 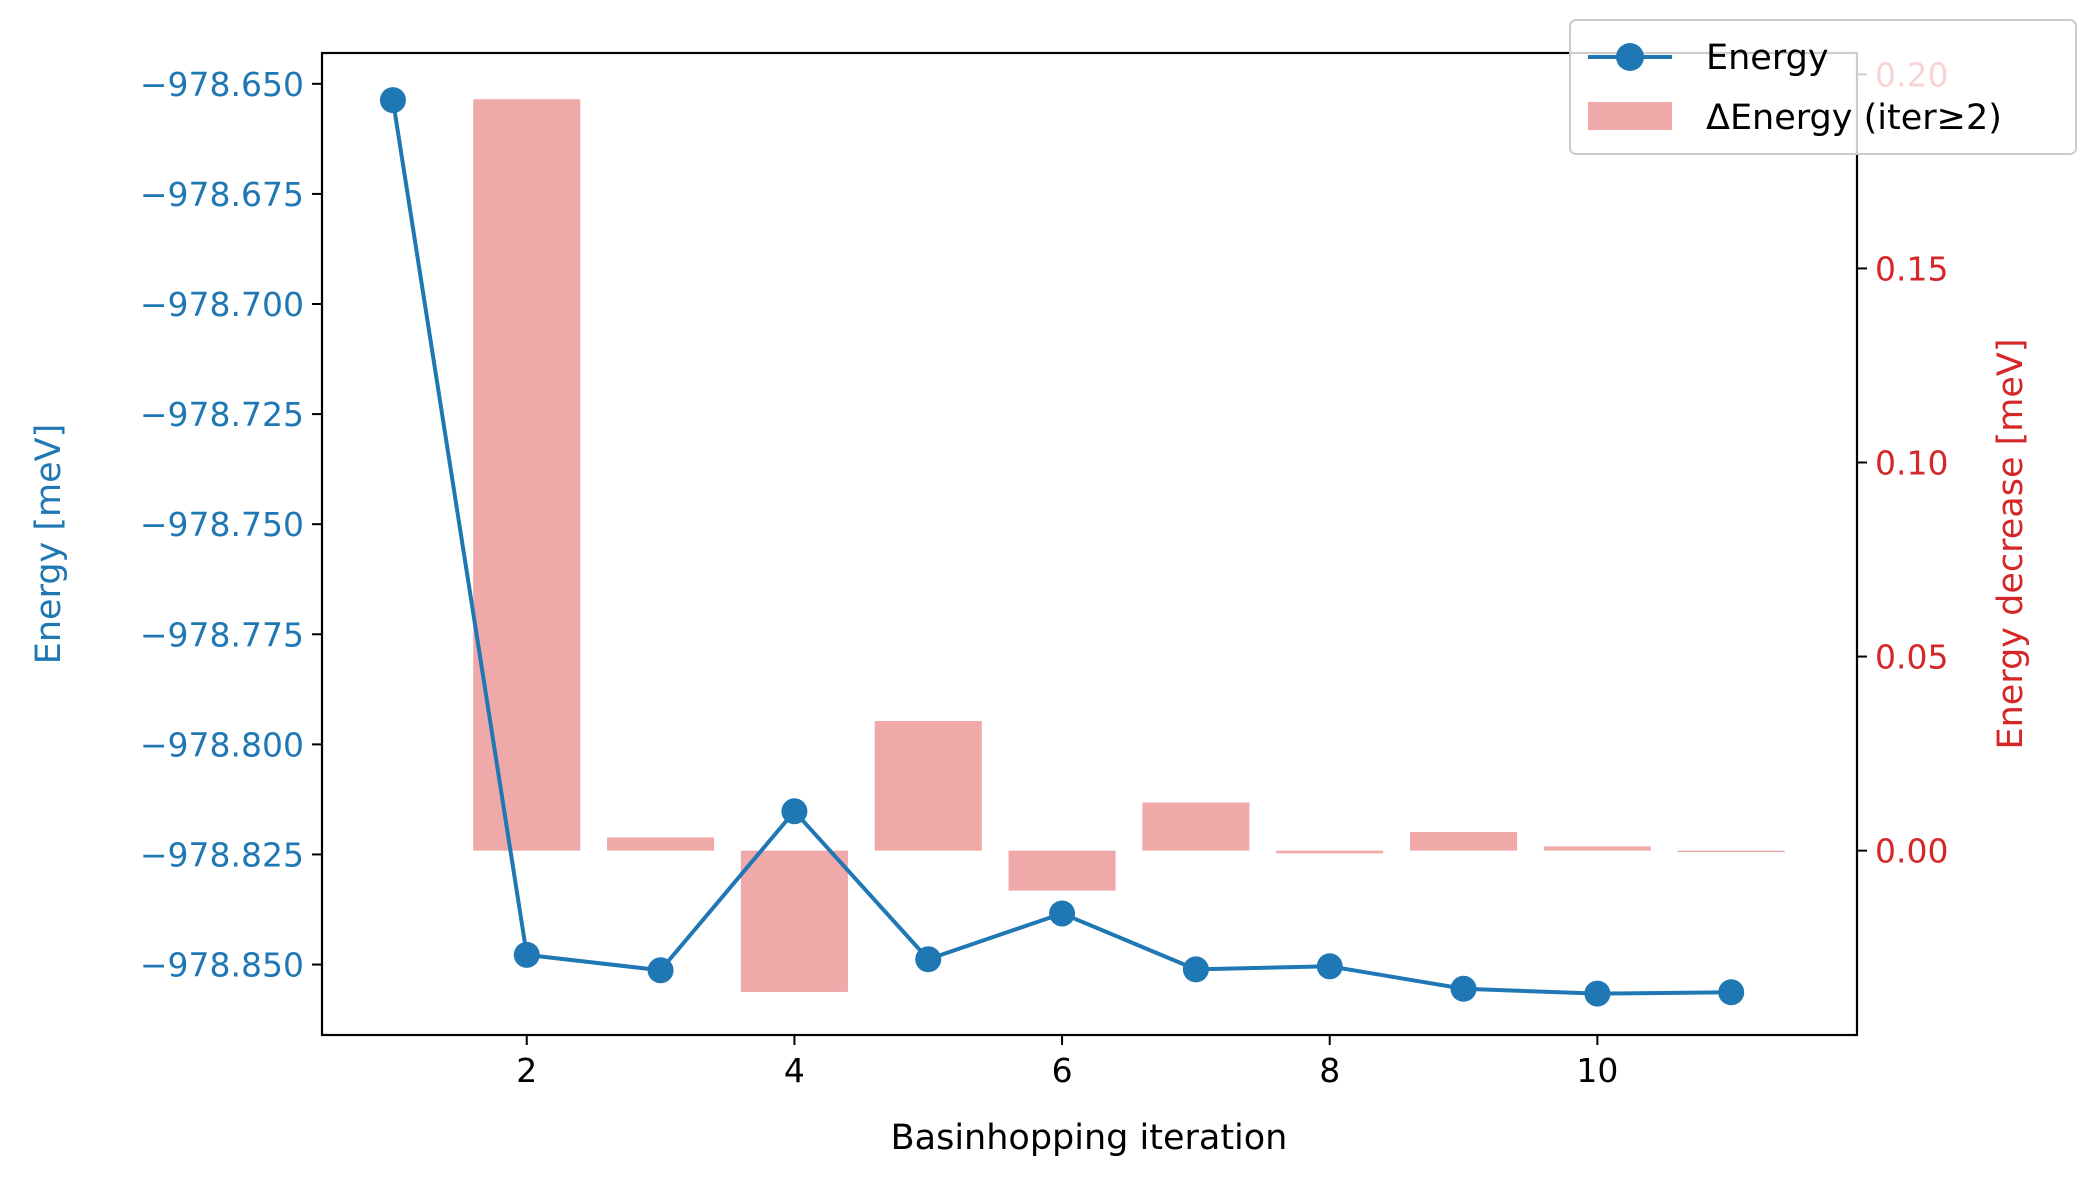 I want to click on y-right-tick-label: 0.00, so click(x=1911, y=851).